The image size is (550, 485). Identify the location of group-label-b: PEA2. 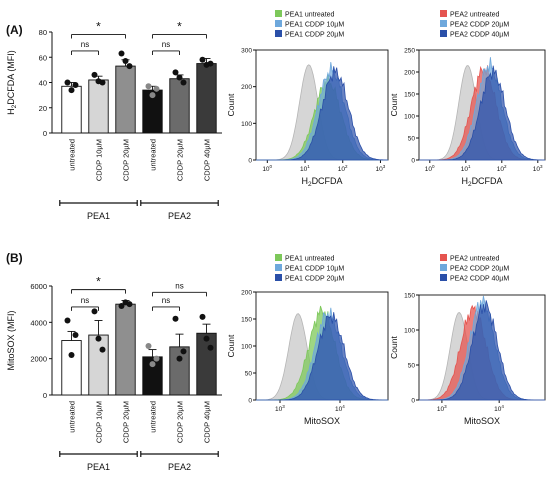
(179, 467).